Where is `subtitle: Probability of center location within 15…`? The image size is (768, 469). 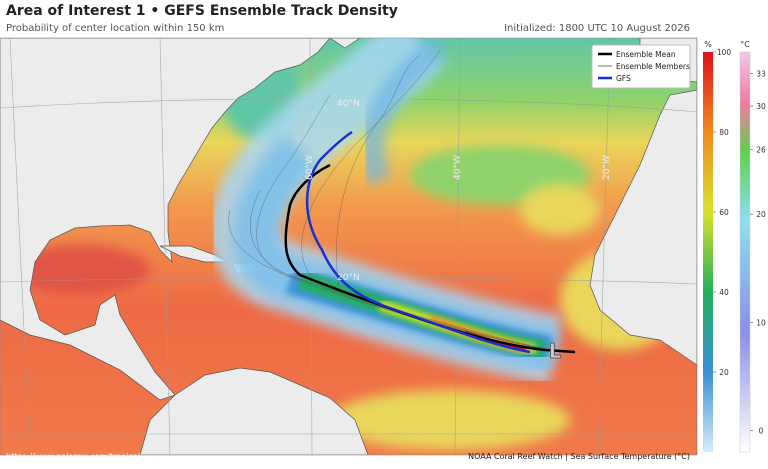 subtitle: Probability of center location within 15… is located at coordinates (115, 28).